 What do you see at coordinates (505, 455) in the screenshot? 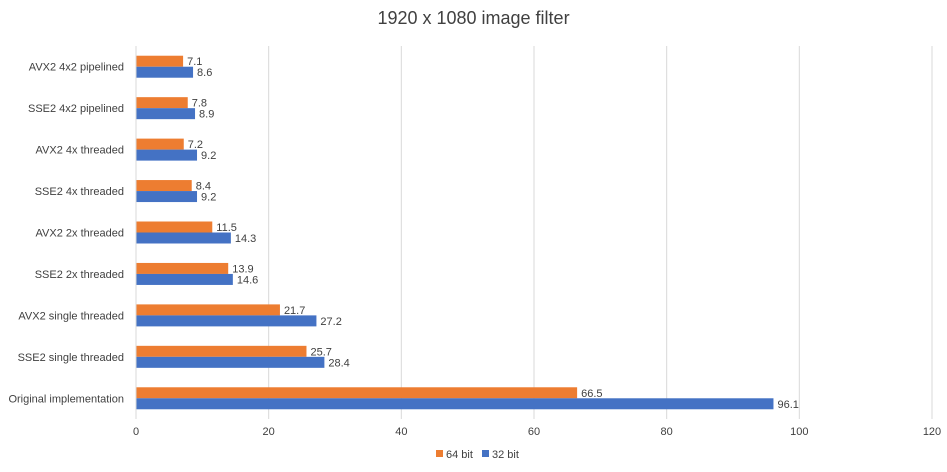
I see `legend-label: 32 bit` at bounding box center [505, 455].